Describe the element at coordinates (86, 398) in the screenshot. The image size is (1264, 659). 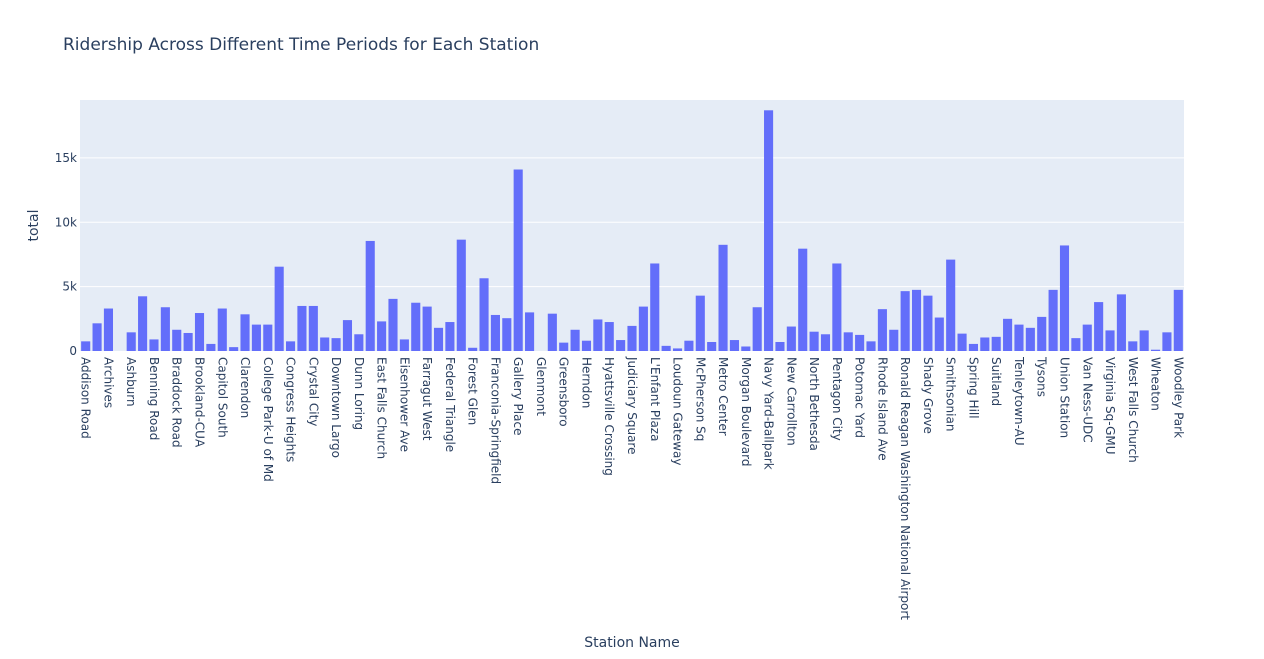
I see `x-tick-label: Addison Road` at that location.